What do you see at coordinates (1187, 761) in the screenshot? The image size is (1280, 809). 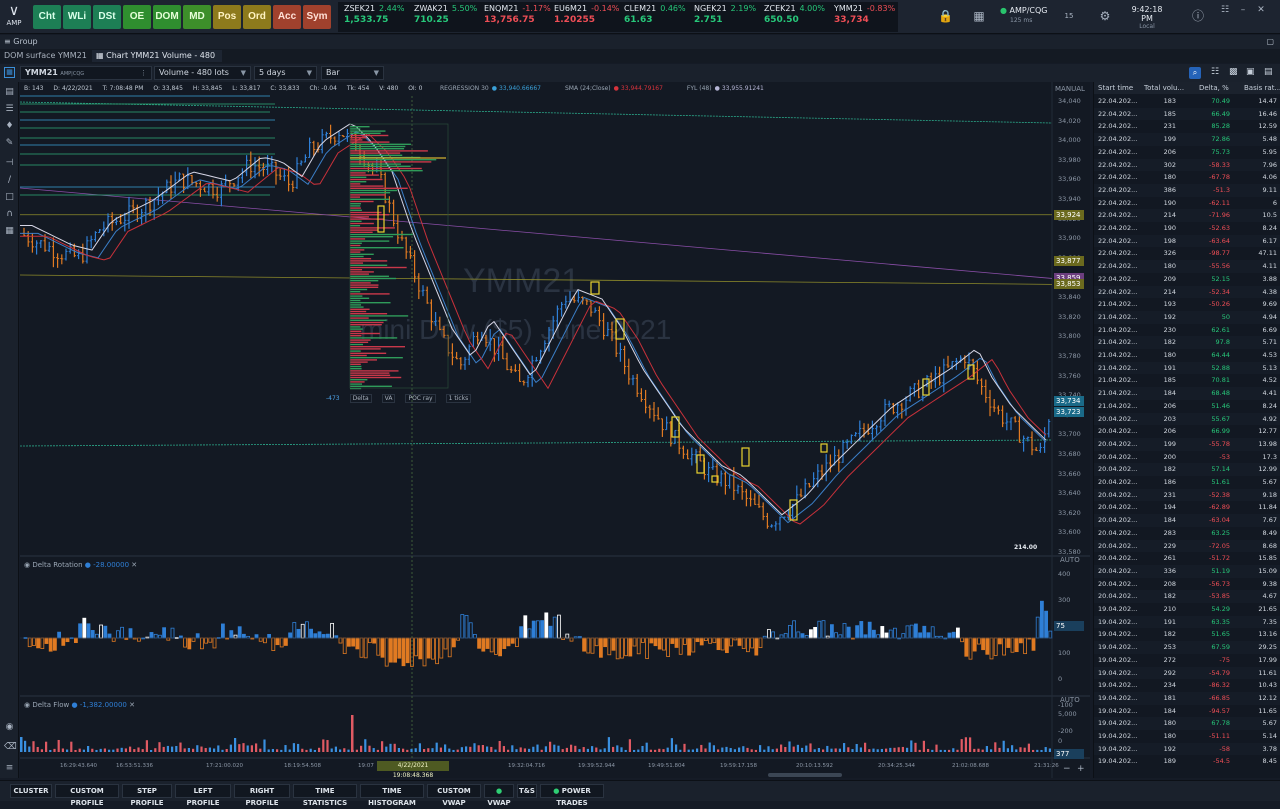 I see `table-row: 19.04.202... 189 -54.5 8.45` at bounding box center [1187, 761].